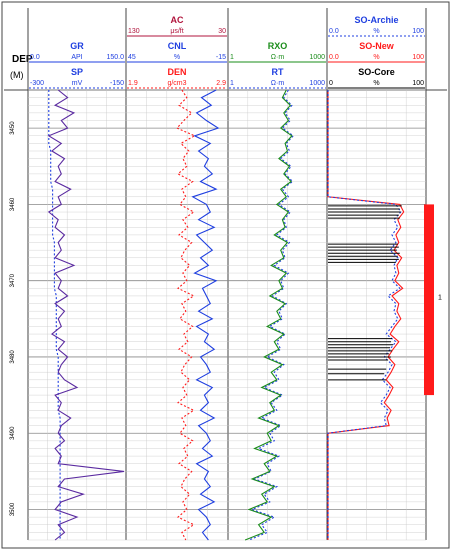  I want to click on curve-max: 30, so click(222, 31).